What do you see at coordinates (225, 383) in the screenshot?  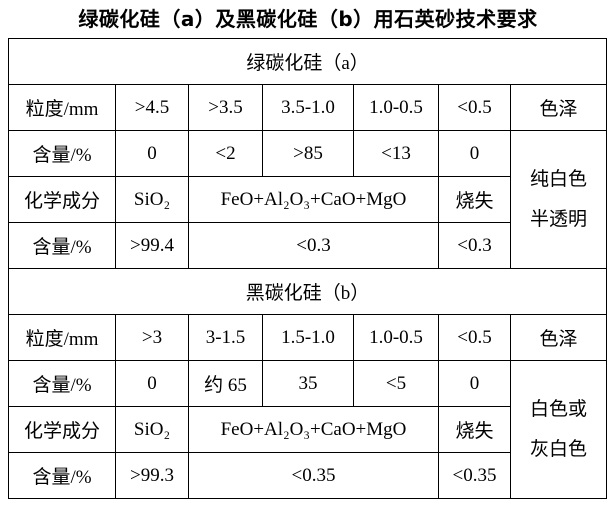 I see `table-cell: 约 65` at bounding box center [225, 383].